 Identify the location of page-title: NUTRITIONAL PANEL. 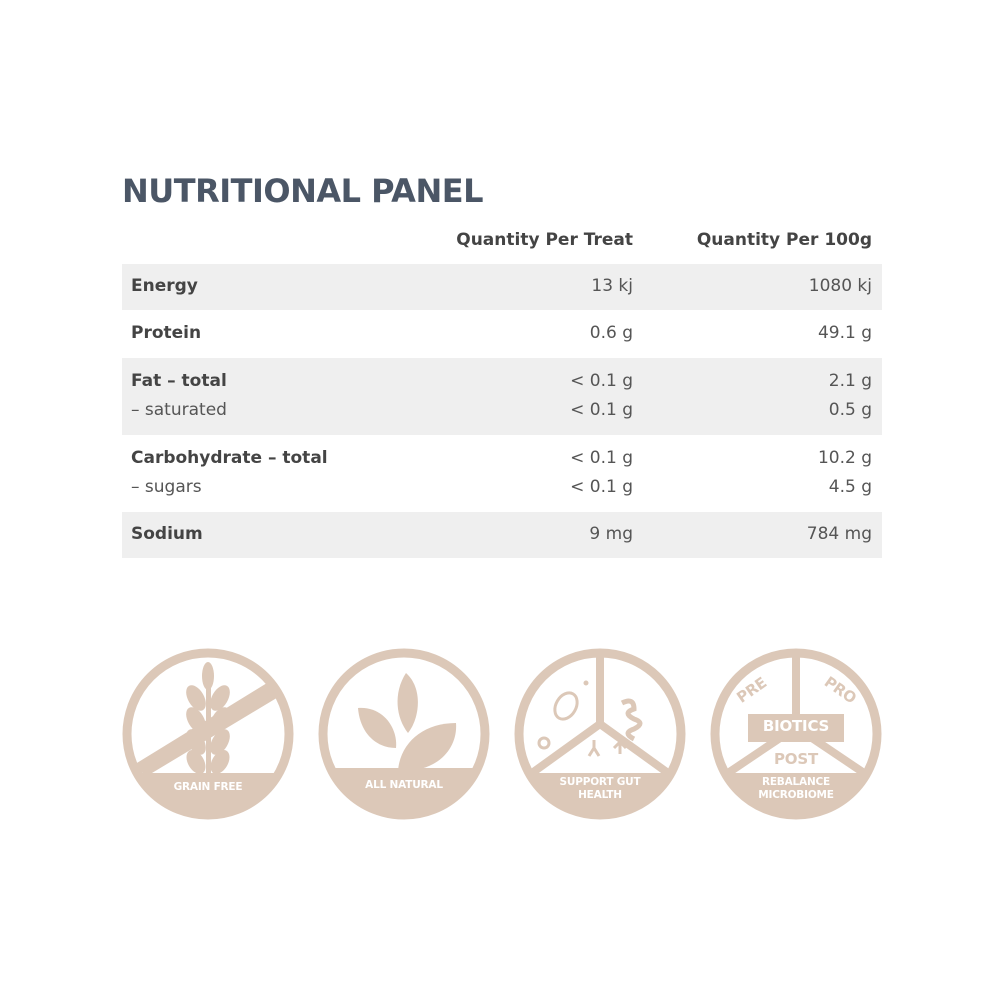
(302, 191).